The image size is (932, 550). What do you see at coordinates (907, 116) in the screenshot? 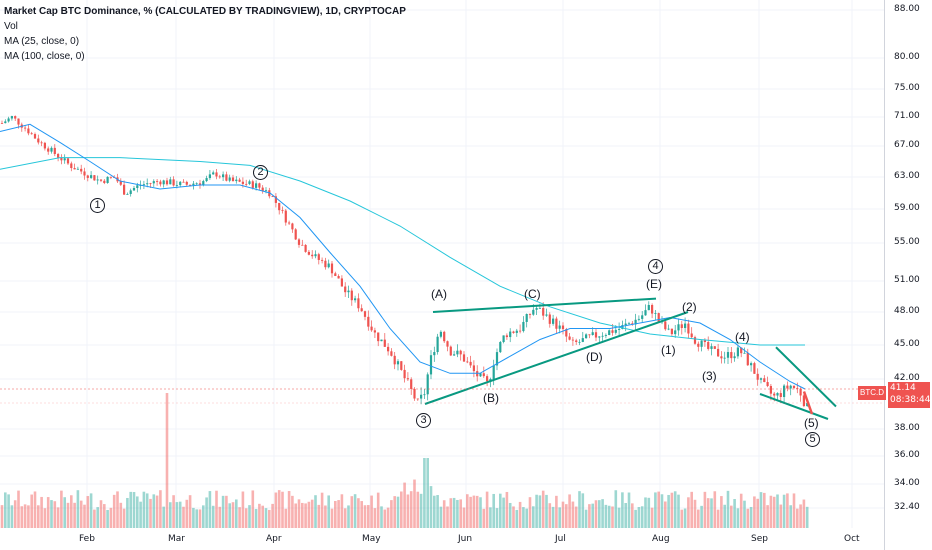
I see `y-tick-label: 71.00` at bounding box center [907, 116].